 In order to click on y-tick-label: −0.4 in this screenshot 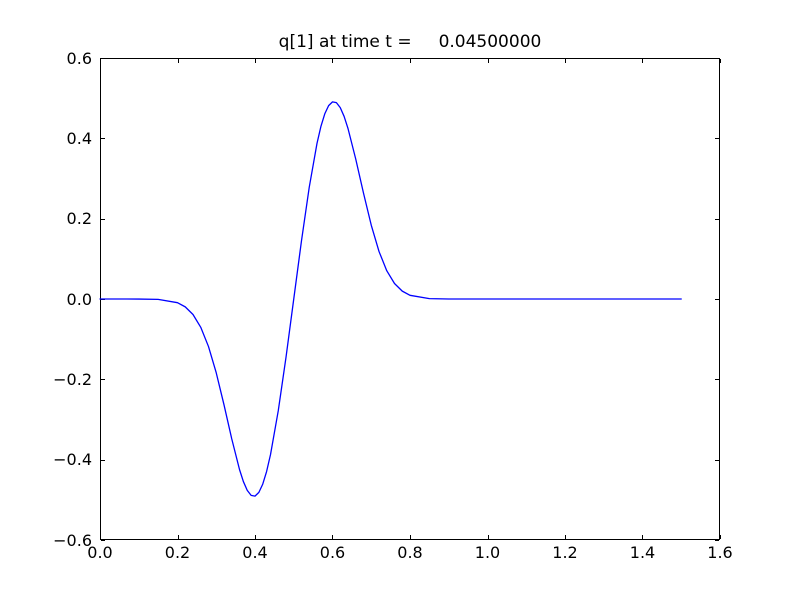, I will do `click(72, 460)`.